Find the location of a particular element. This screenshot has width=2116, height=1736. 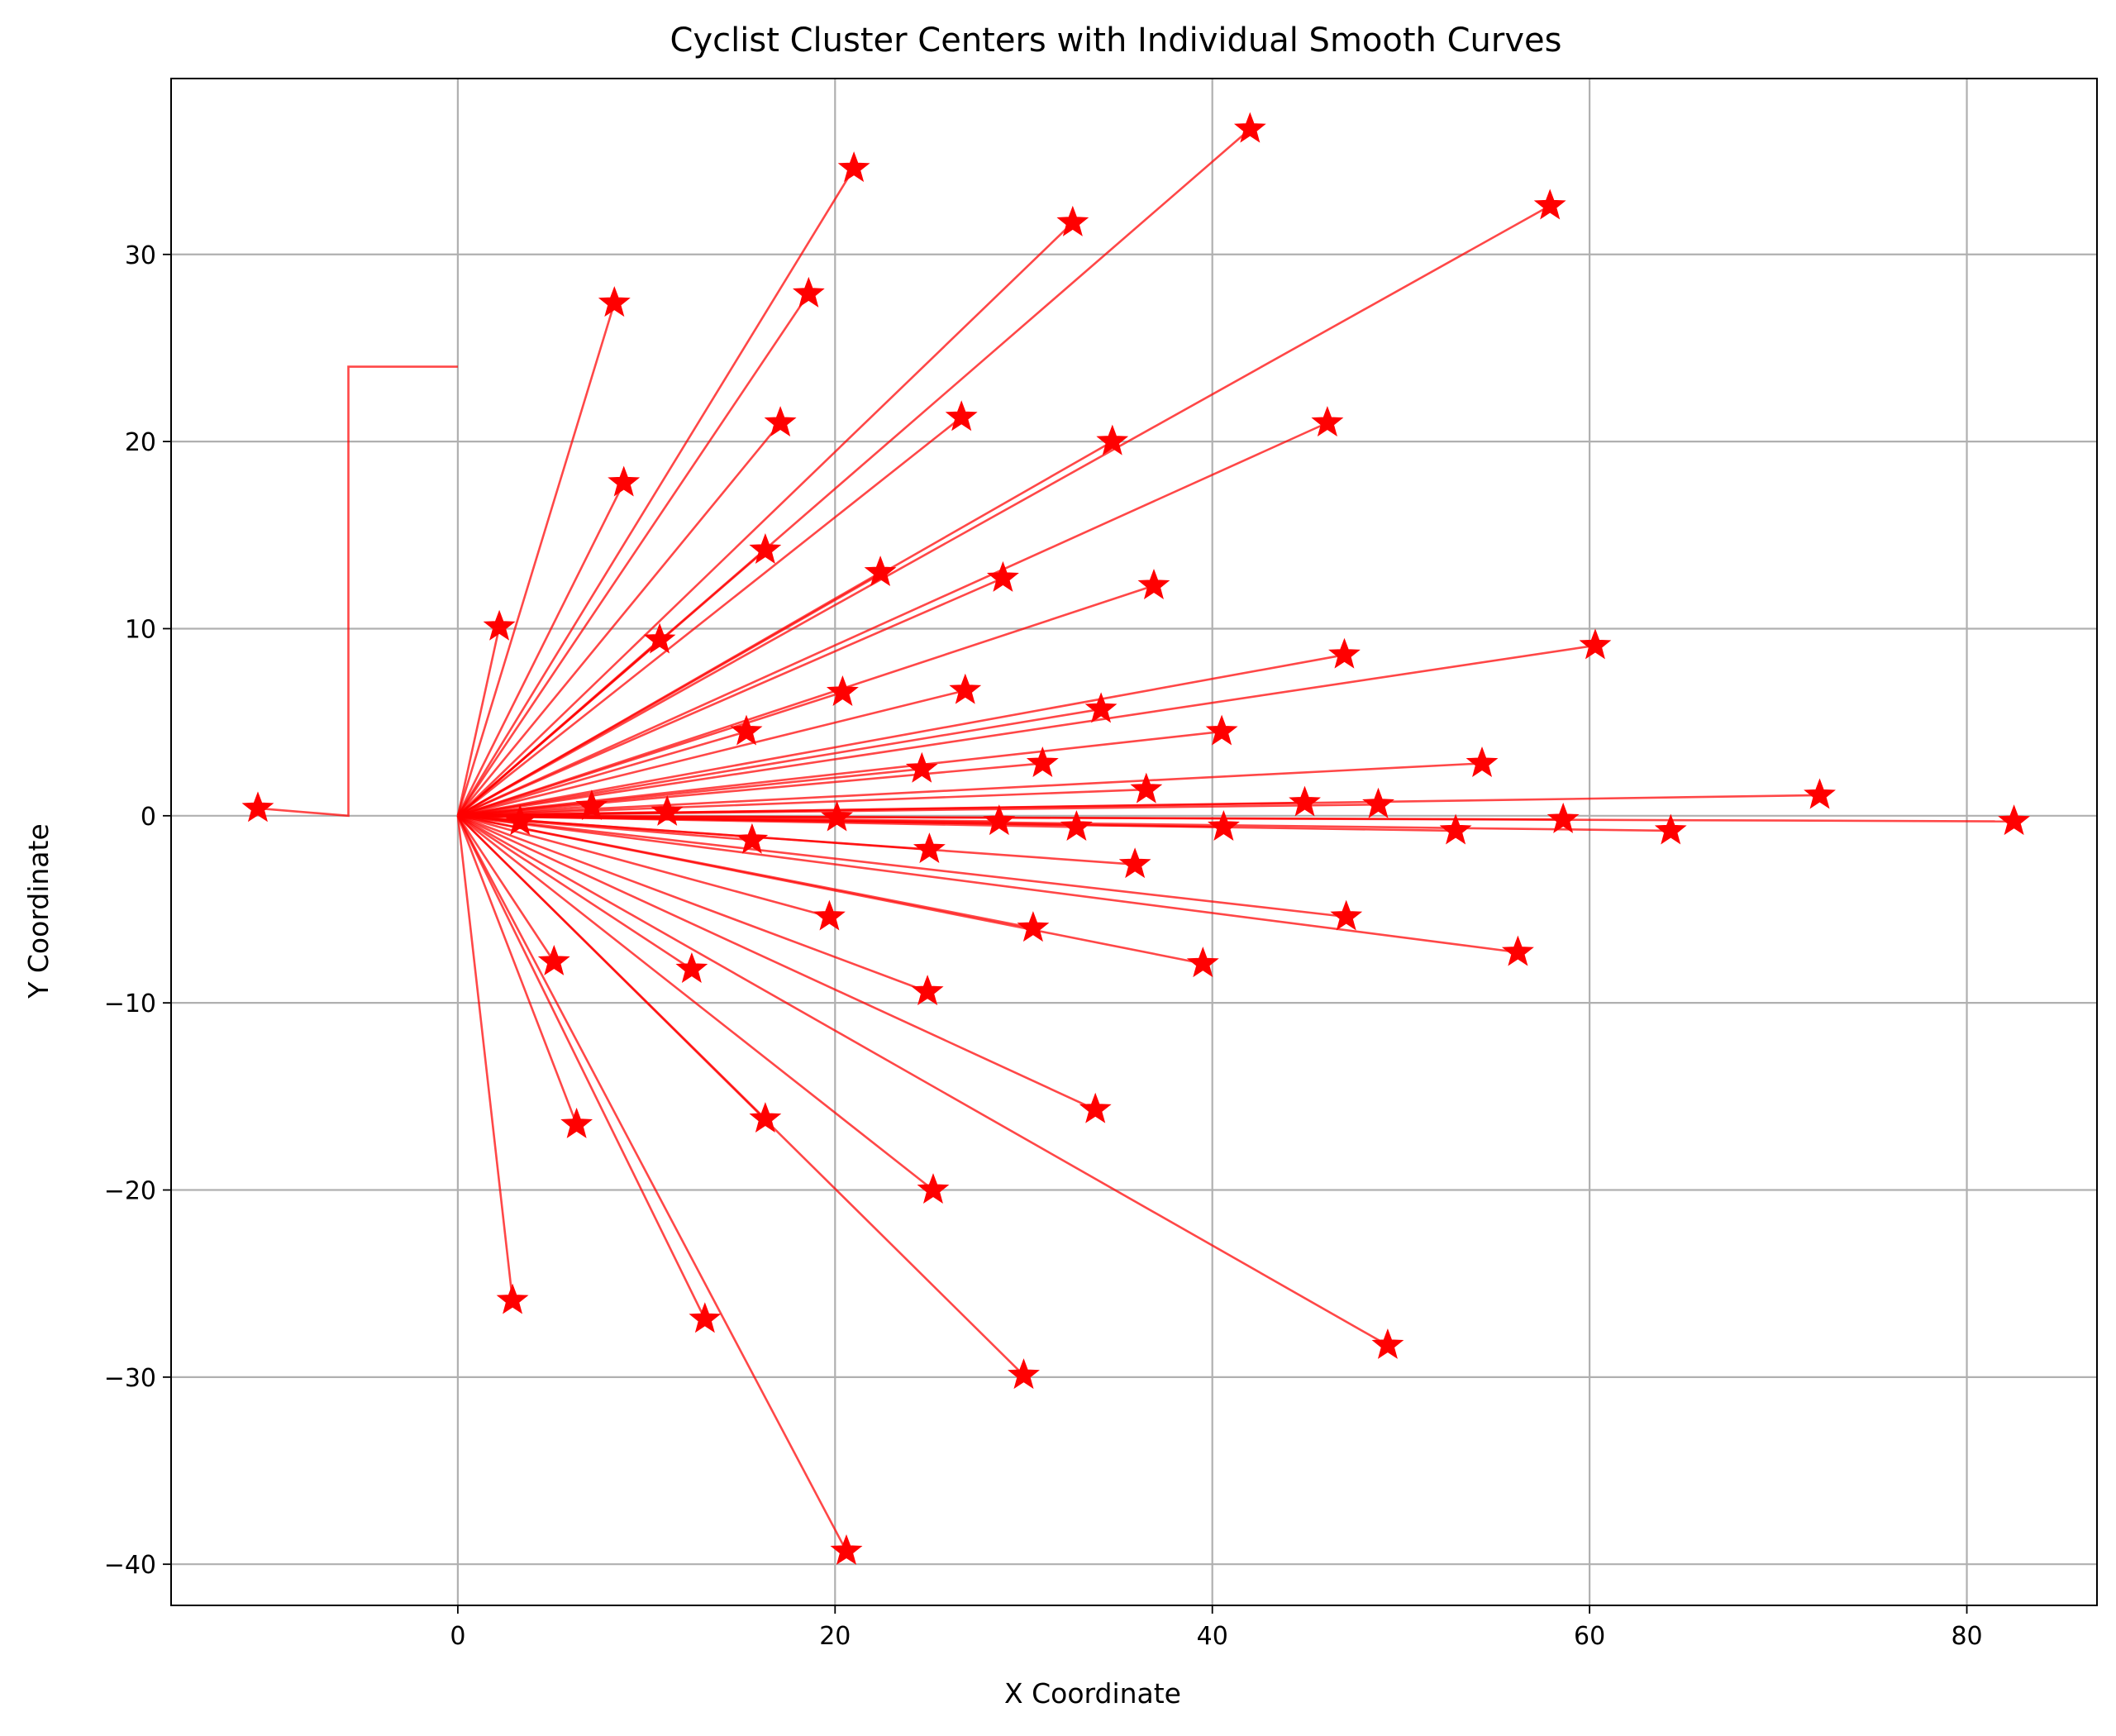

x-axis-label: X Coordinate is located at coordinates (1092, 1693).